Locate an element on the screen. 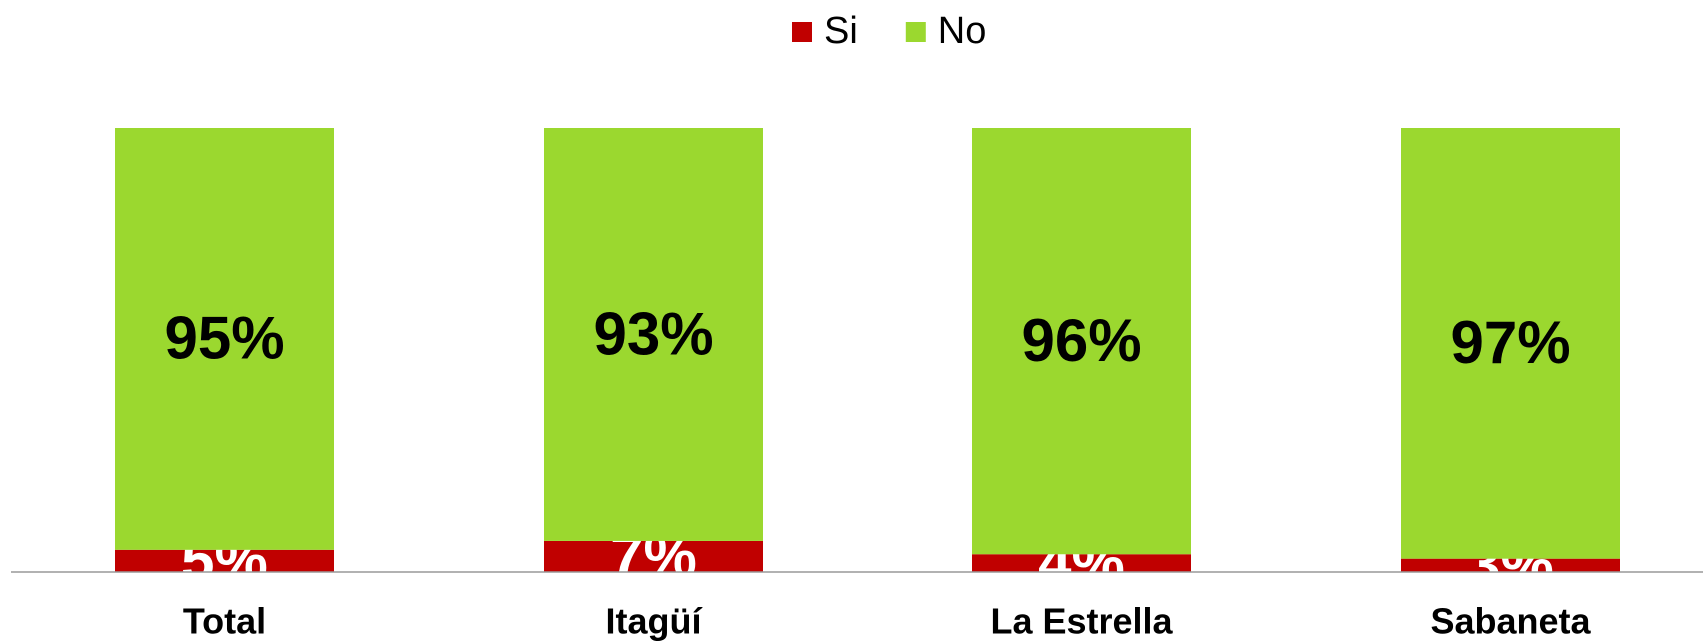 This screenshot has height=642, width=1703. data-label: 96% is located at coordinates (1081, 340).